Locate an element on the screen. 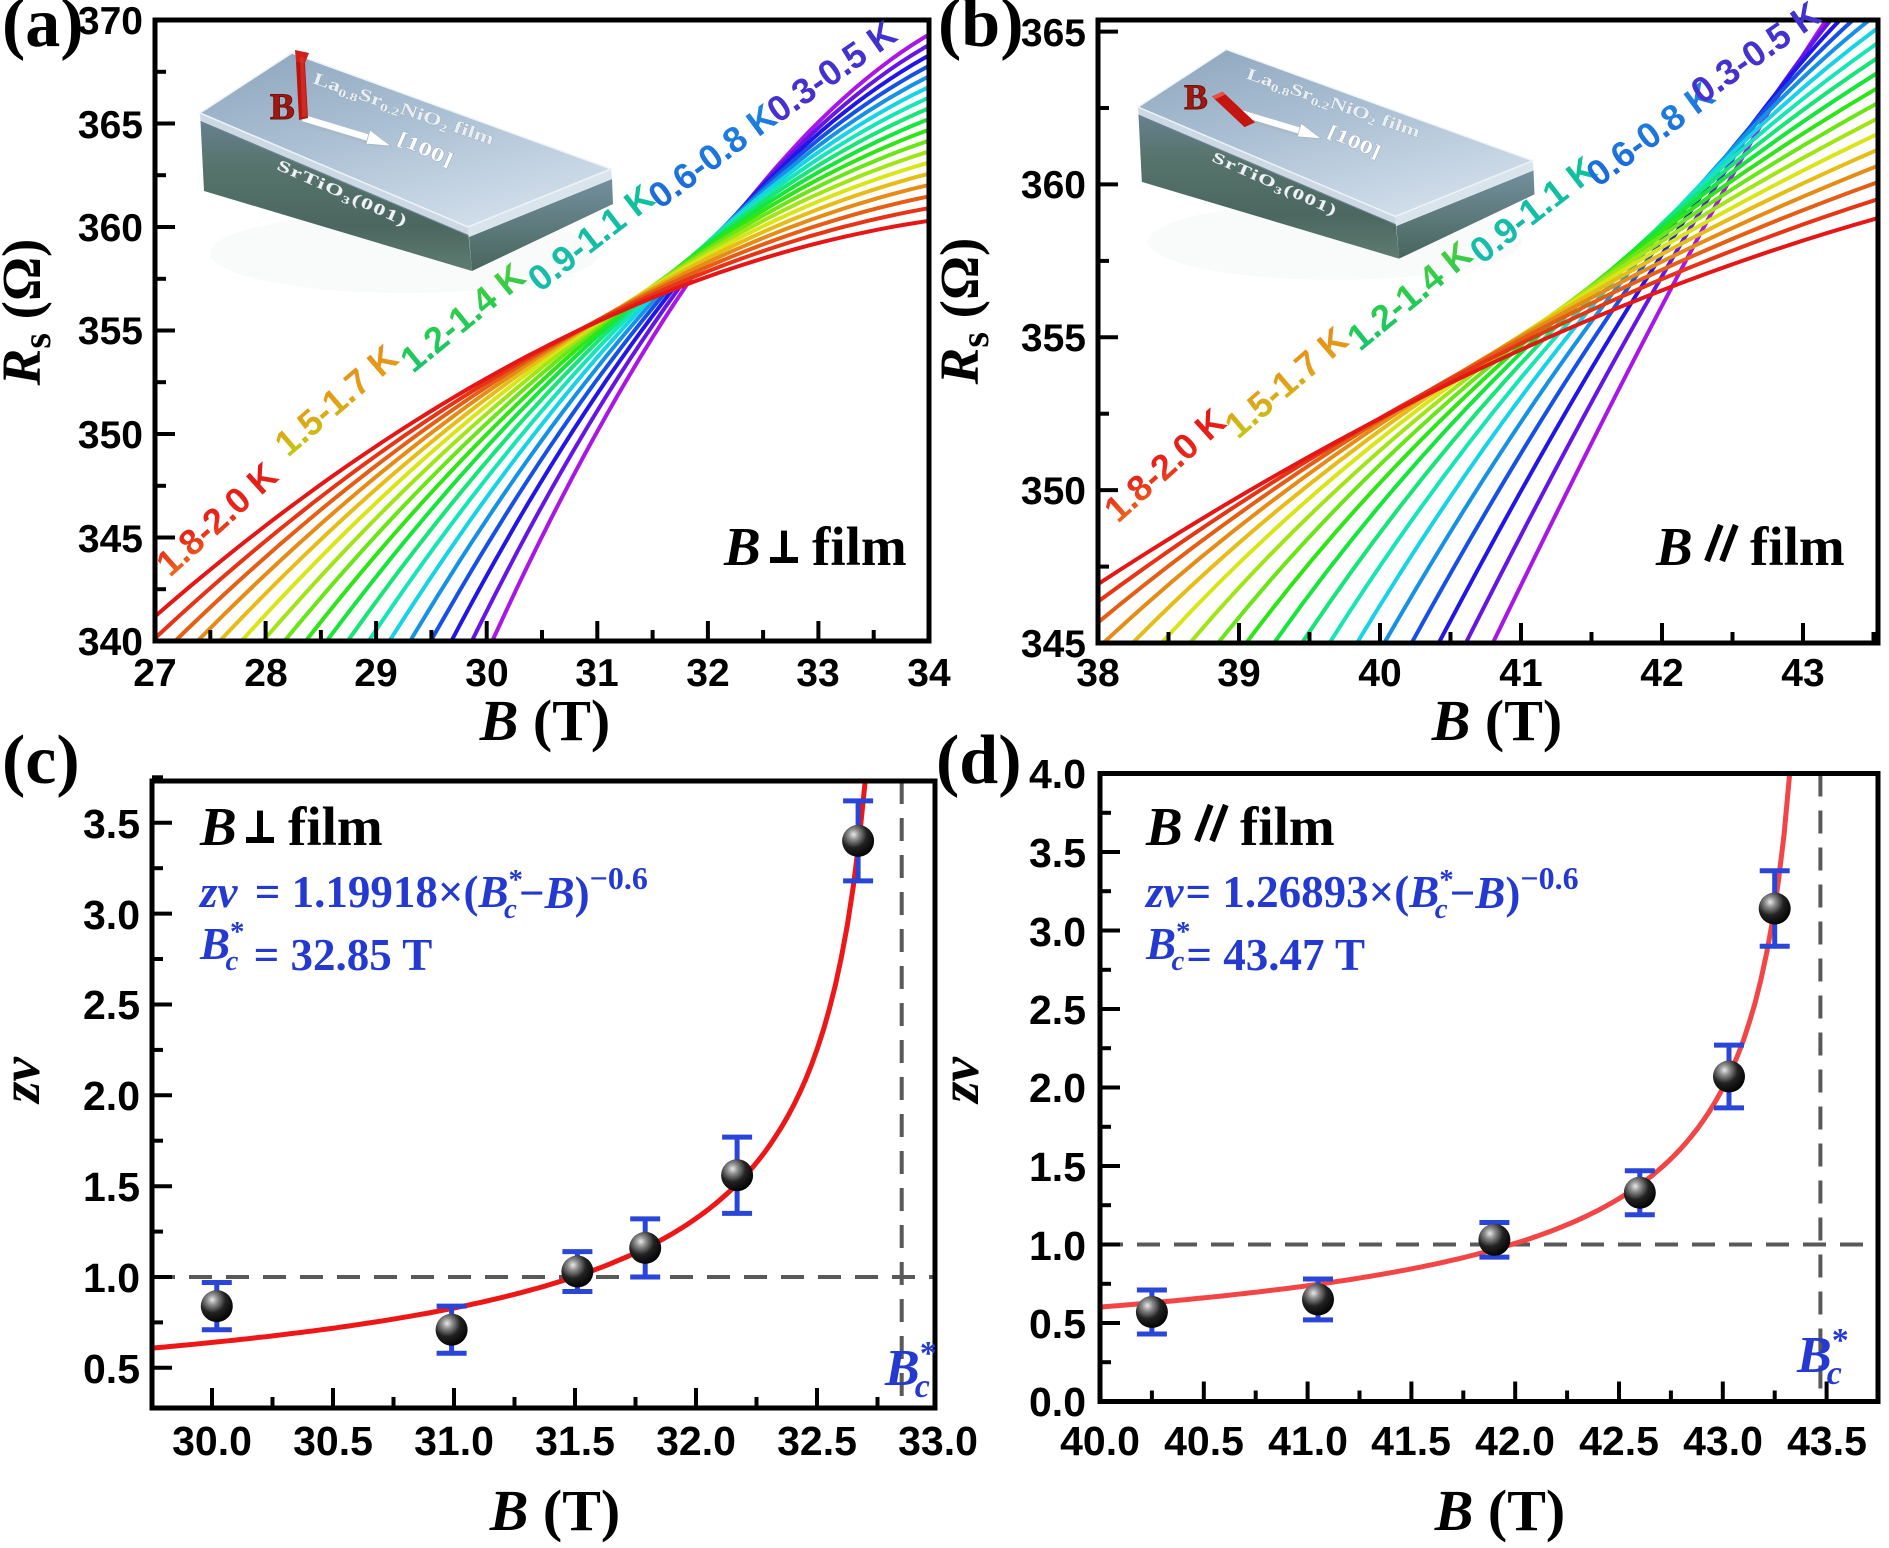  svg-text: 39 is located at coordinates (1238, 673).